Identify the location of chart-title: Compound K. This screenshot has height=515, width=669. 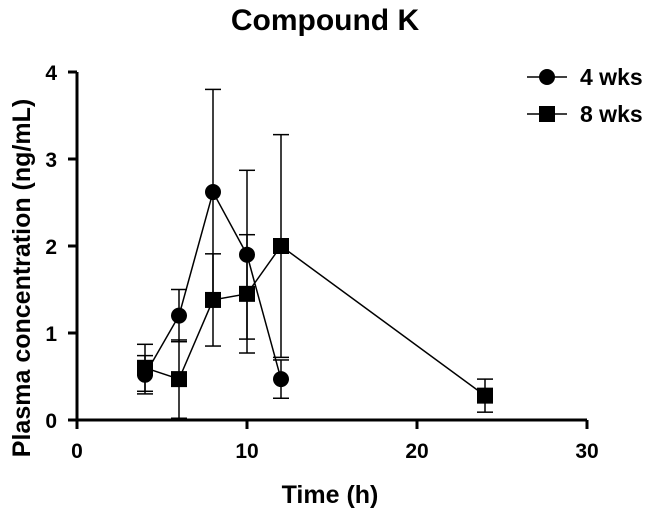
(325, 20).